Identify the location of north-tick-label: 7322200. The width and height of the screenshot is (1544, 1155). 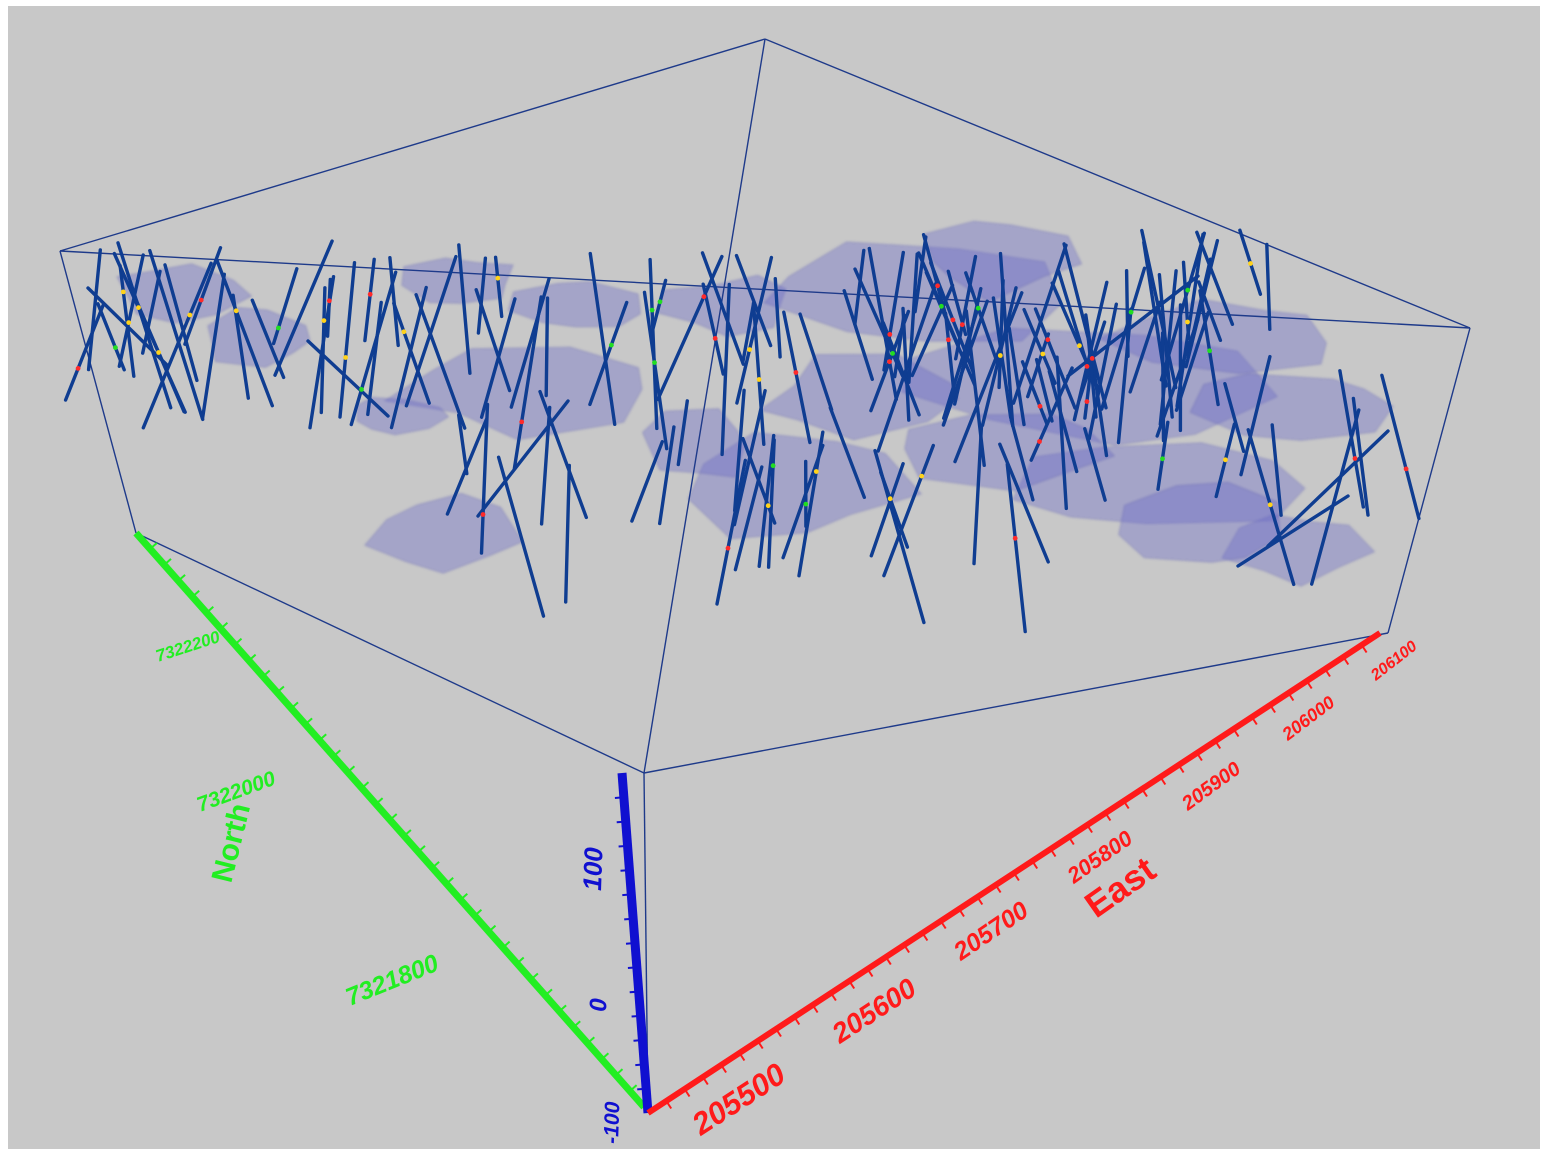
(187, 646).